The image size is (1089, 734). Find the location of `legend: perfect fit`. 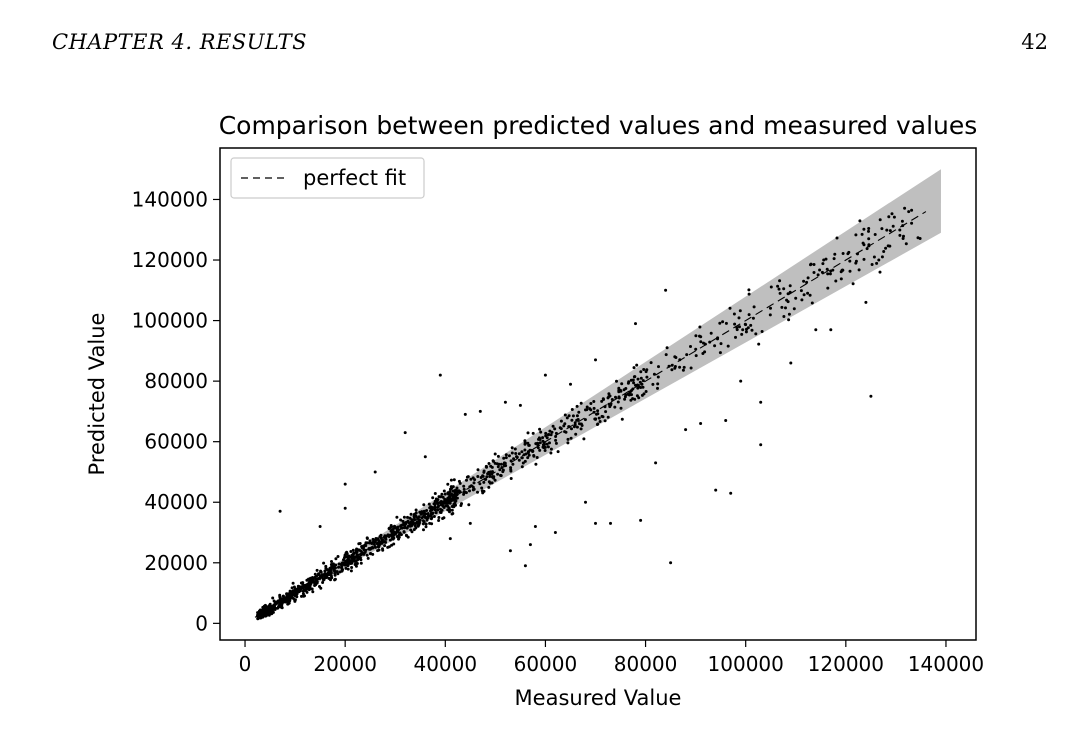

legend: perfect fit is located at coordinates (327, 178).